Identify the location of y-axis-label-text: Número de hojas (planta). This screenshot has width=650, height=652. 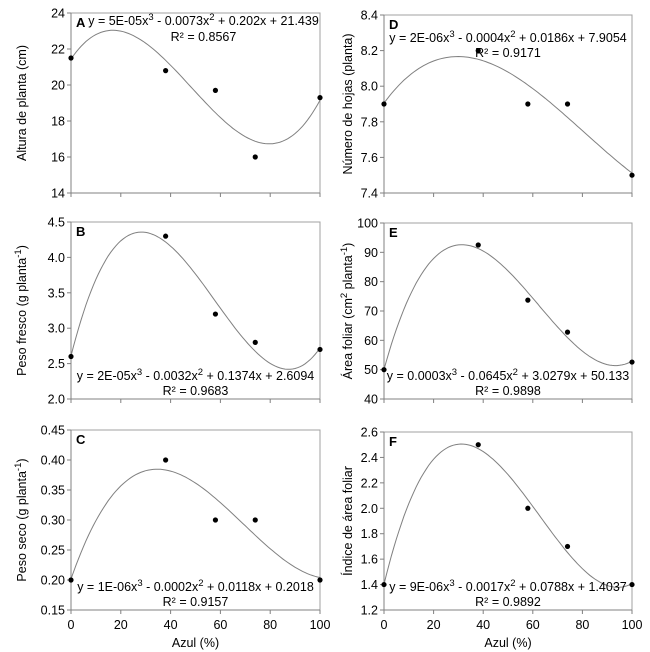
(348, 103).